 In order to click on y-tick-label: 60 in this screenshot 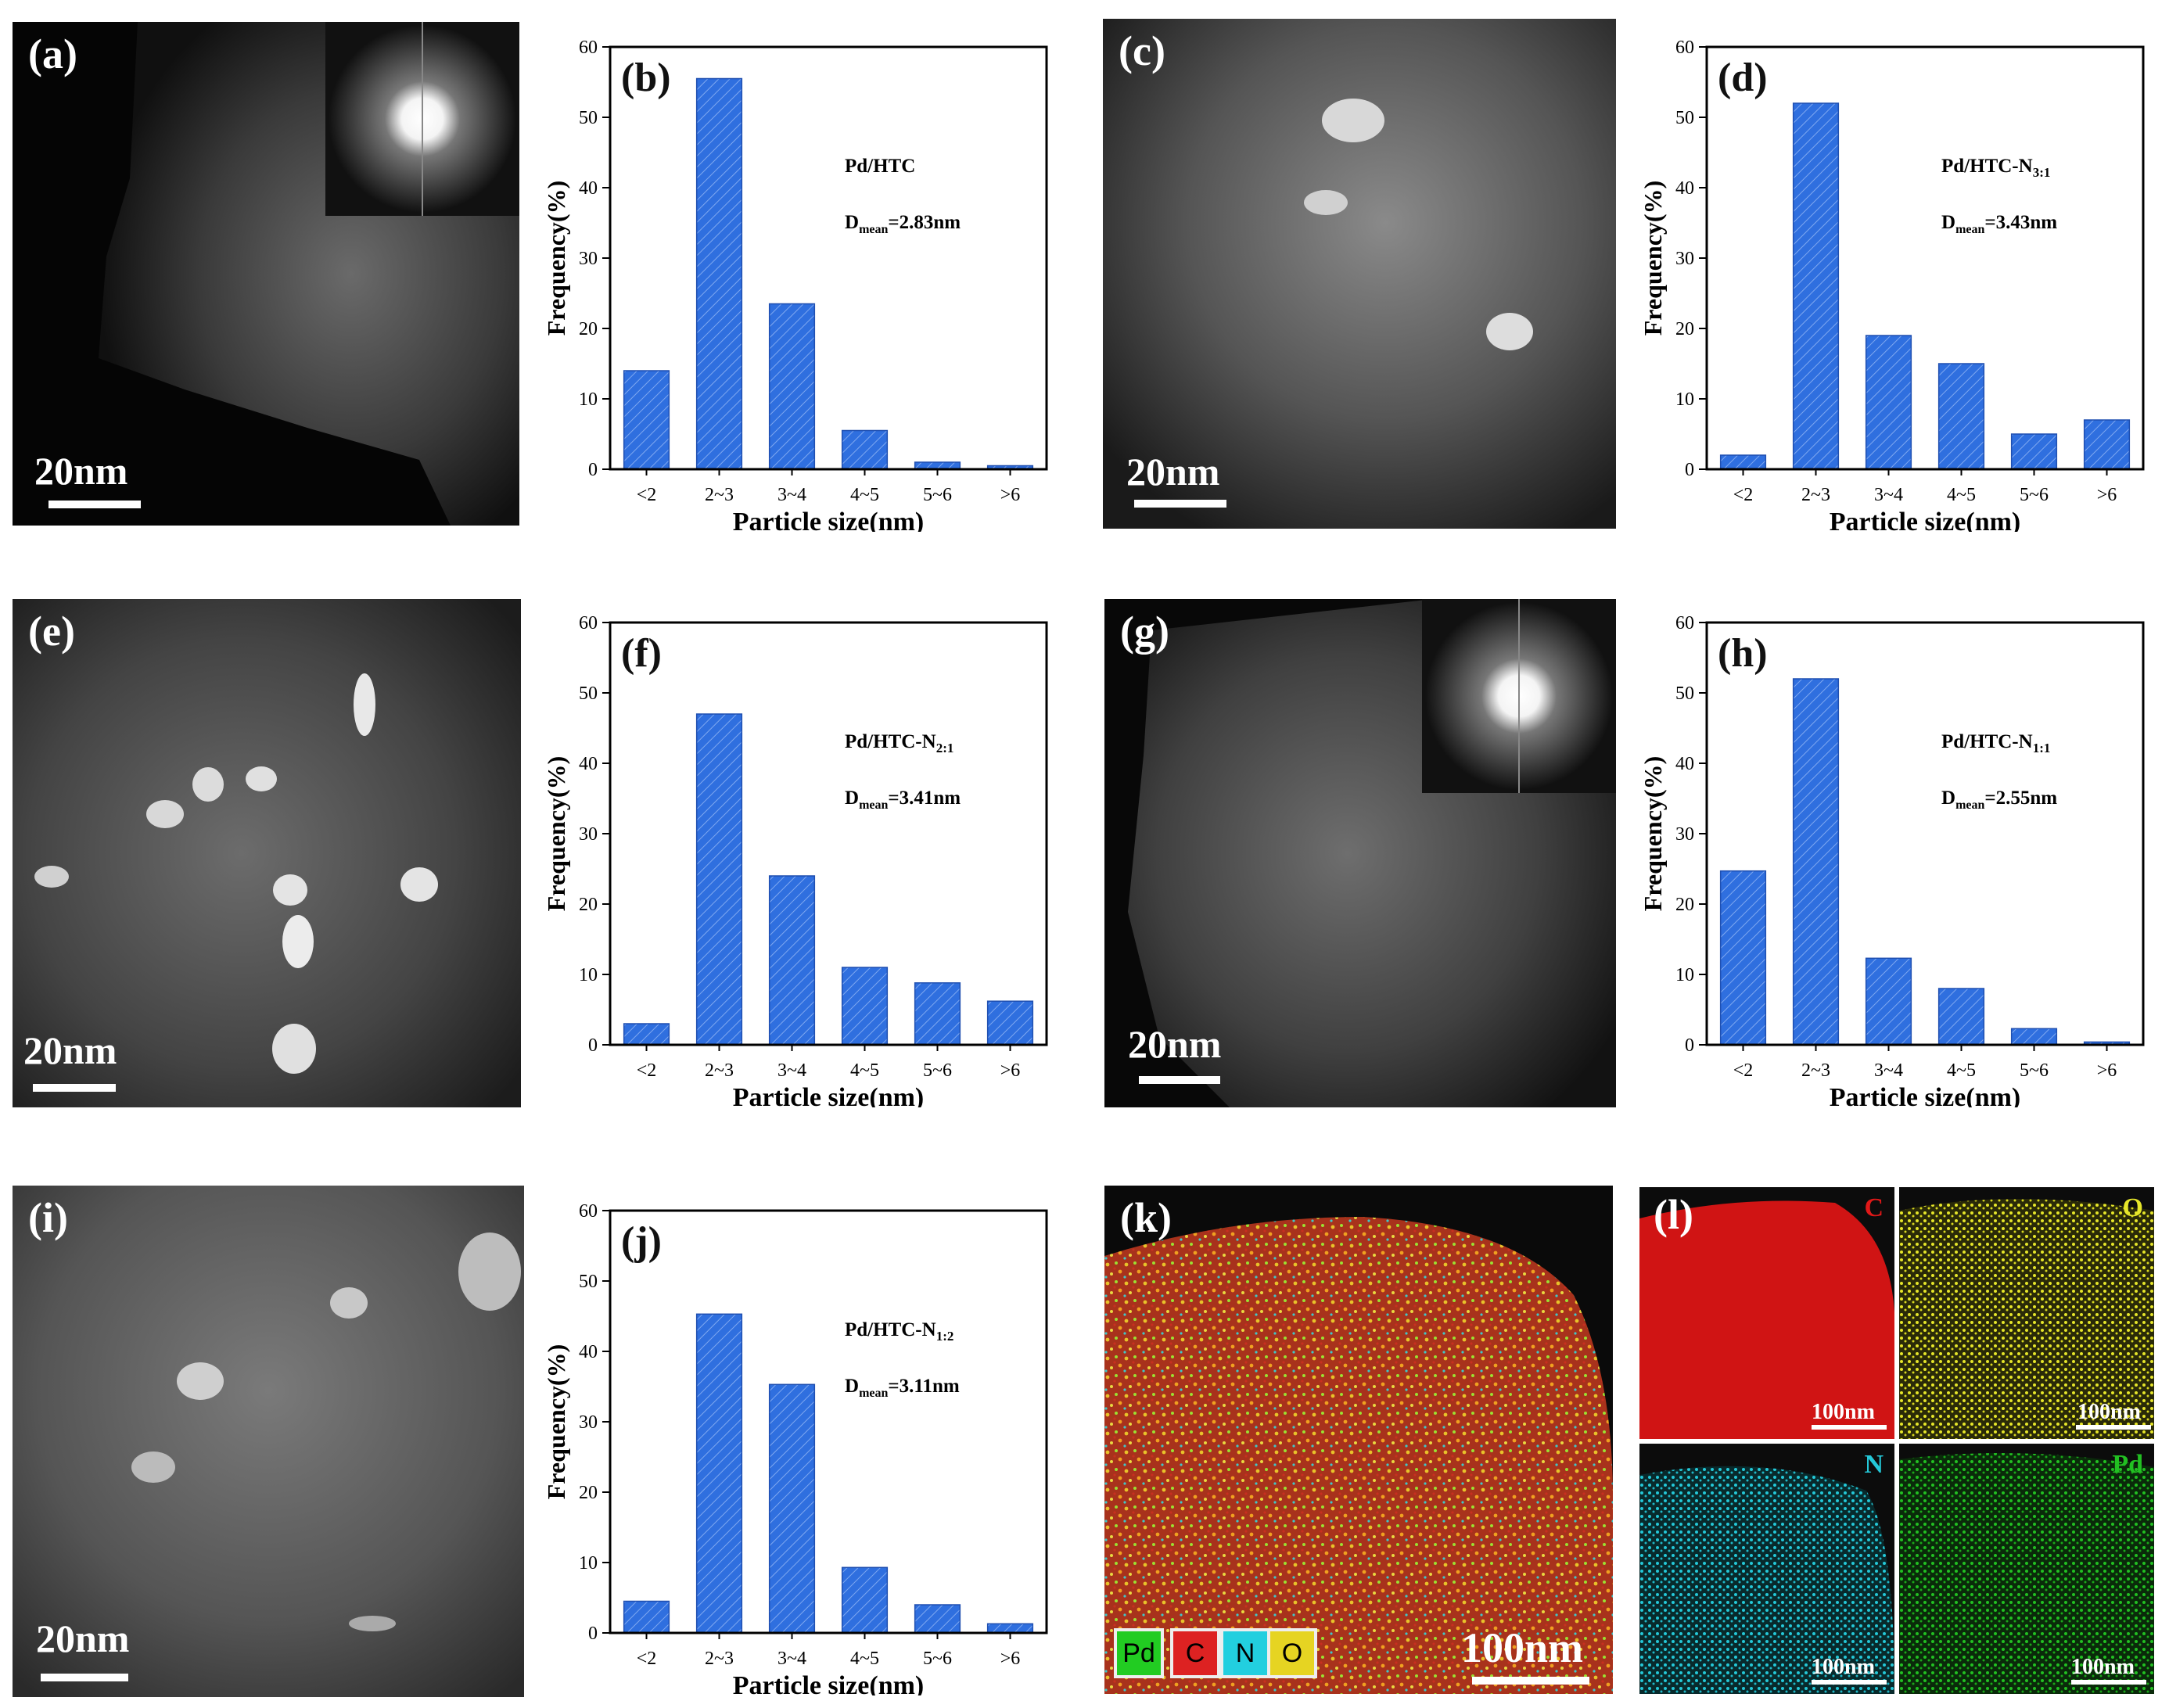, I will do `click(588, 623)`.